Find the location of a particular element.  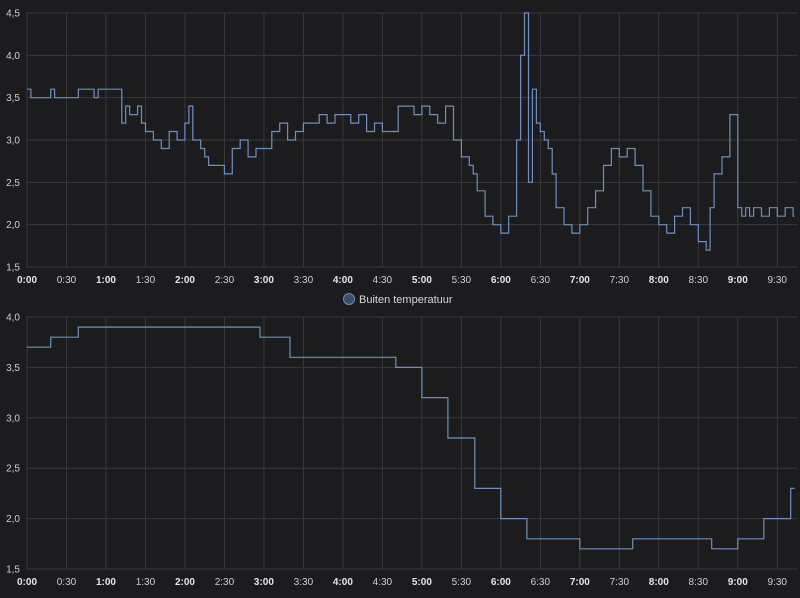

y-tick-label: 4,5 is located at coordinates (13, 14).